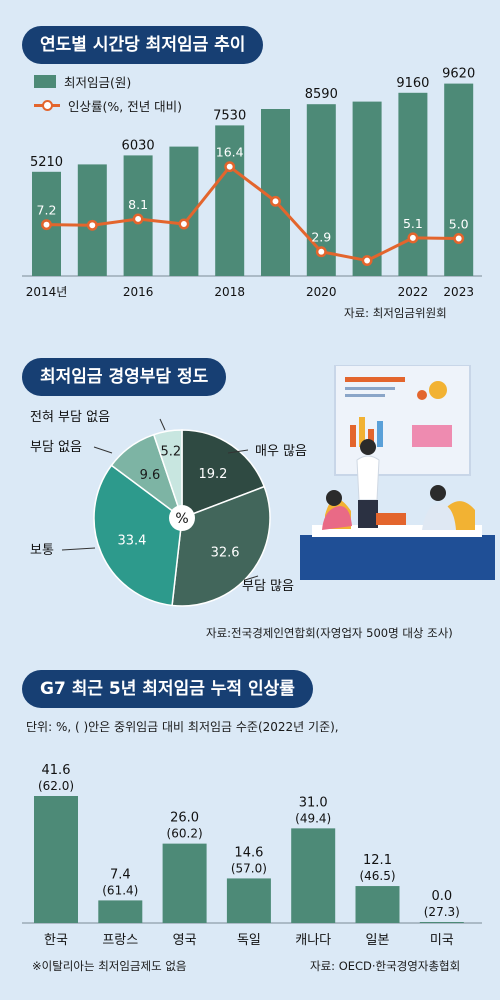 The width and height of the screenshot is (500, 1000). Describe the element at coordinates (385, 966) in the screenshot. I see `g7-source: 자료: OECD·한국경영자총협회` at that location.